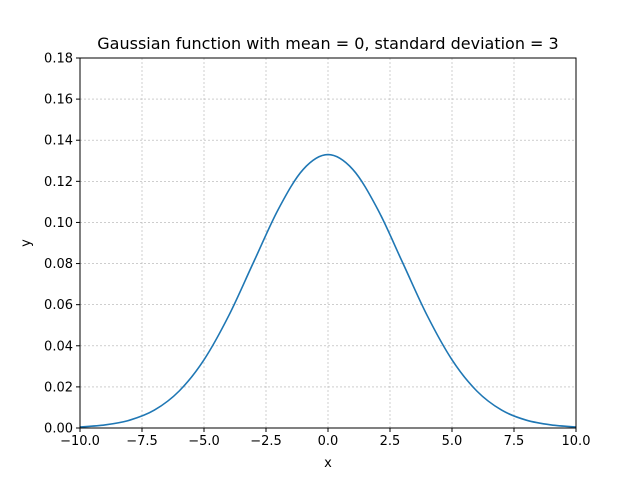  What do you see at coordinates (328, 441) in the screenshot?
I see `x-tick-label-4: 0.0` at bounding box center [328, 441].